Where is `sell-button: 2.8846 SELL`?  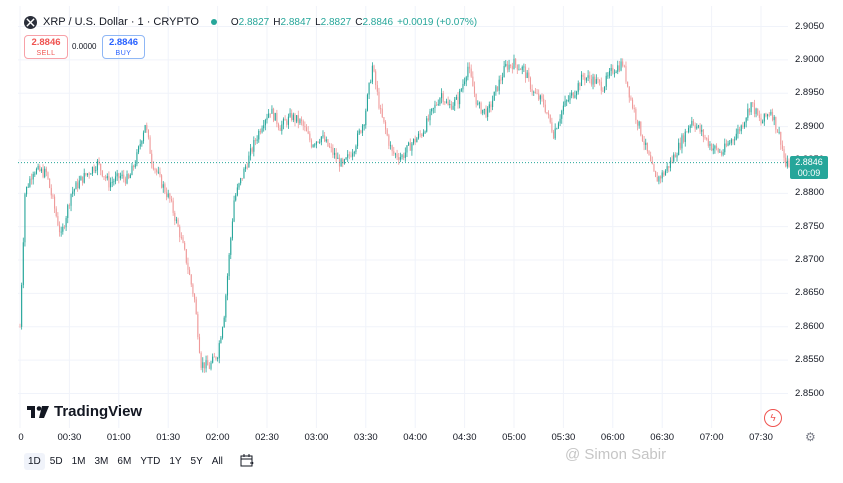
sell-button: 2.8846 SELL is located at coordinates (46, 47).